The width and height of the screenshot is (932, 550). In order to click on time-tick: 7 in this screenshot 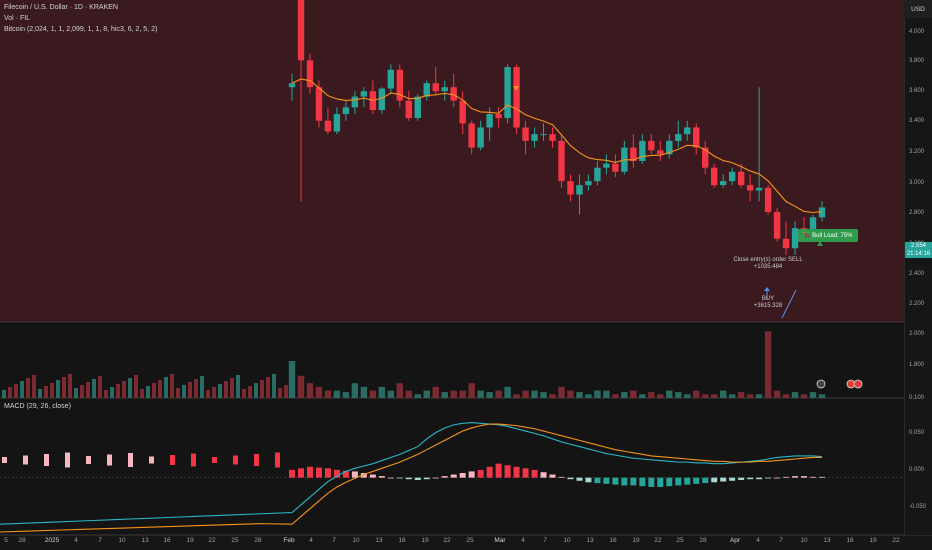, I will do `click(781, 540)`.